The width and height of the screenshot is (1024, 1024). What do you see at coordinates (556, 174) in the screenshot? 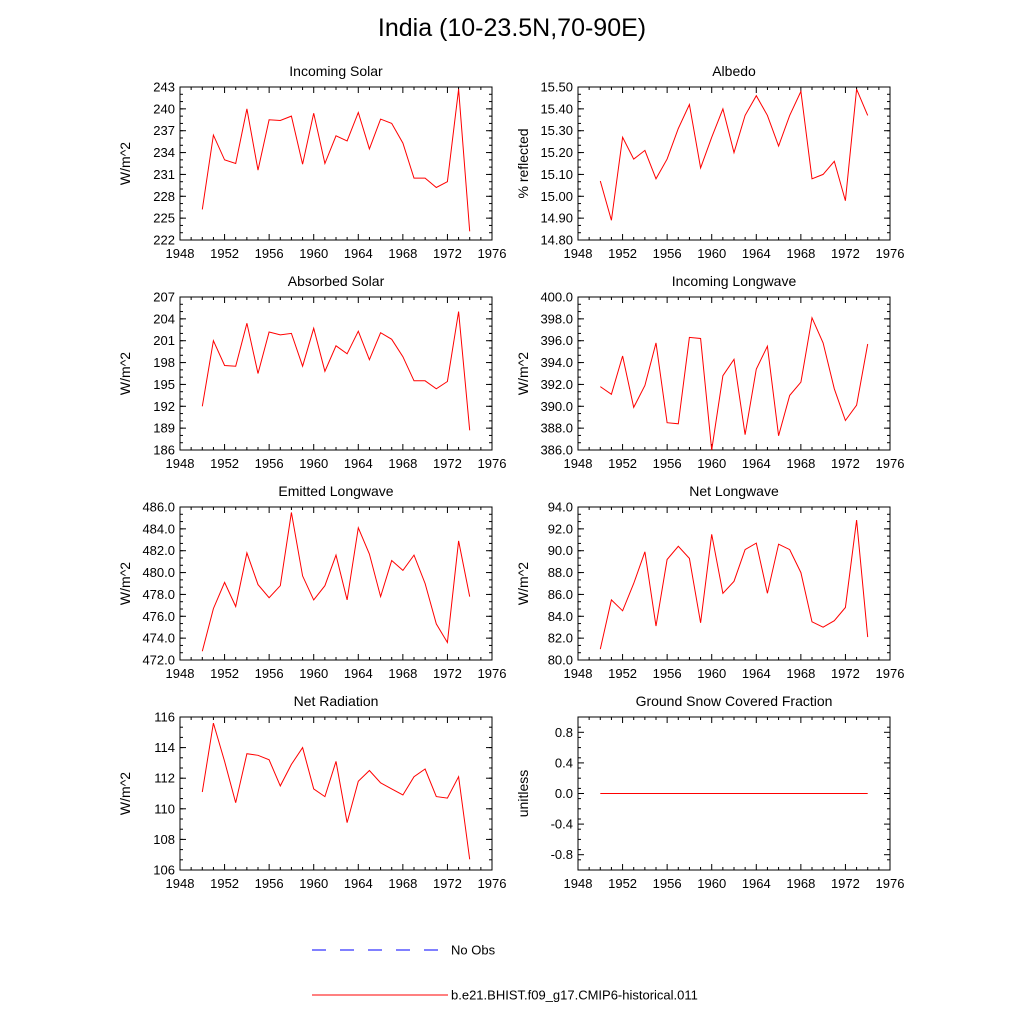
I see `y-tick-label: 15.10` at bounding box center [556, 174].